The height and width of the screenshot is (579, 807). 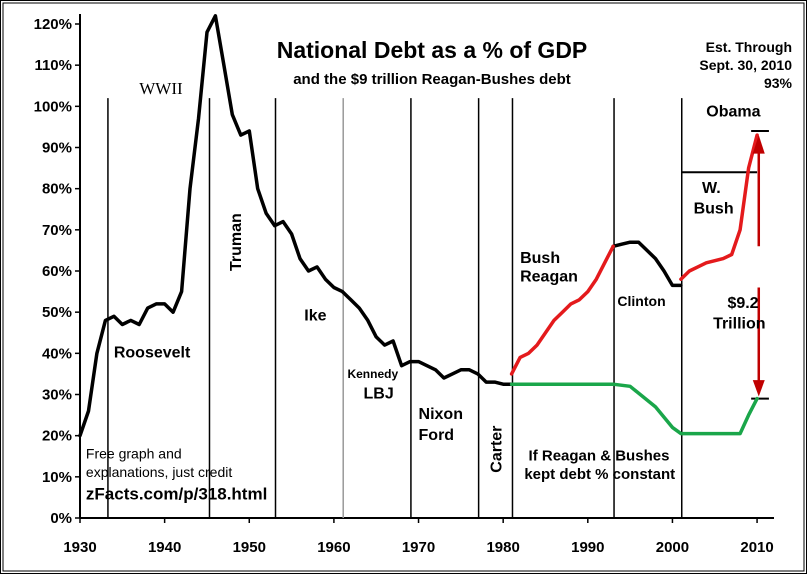 I want to click on y-tick-label: 60%, so click(x=57, y=271).